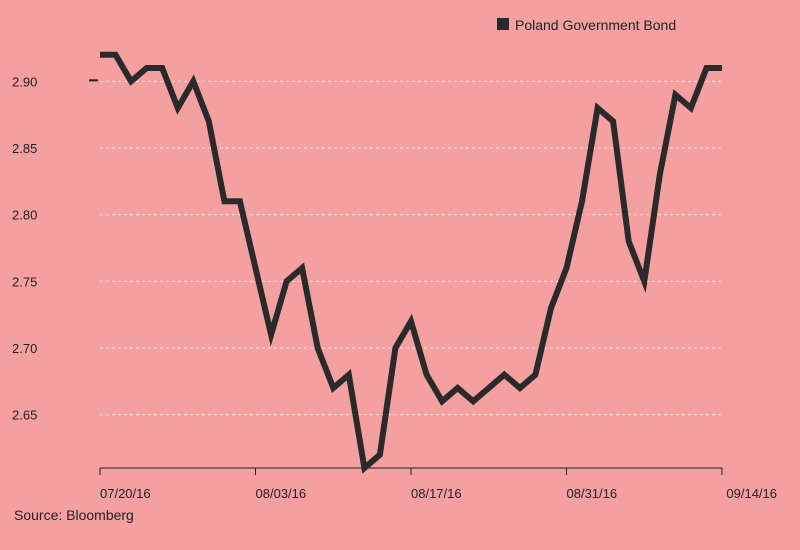 The width and height of the screenshot is (800, 550). Describe the element at coordinates (24, 281) in the screenshot. I see `y-tick-label: 2.75` at that location.